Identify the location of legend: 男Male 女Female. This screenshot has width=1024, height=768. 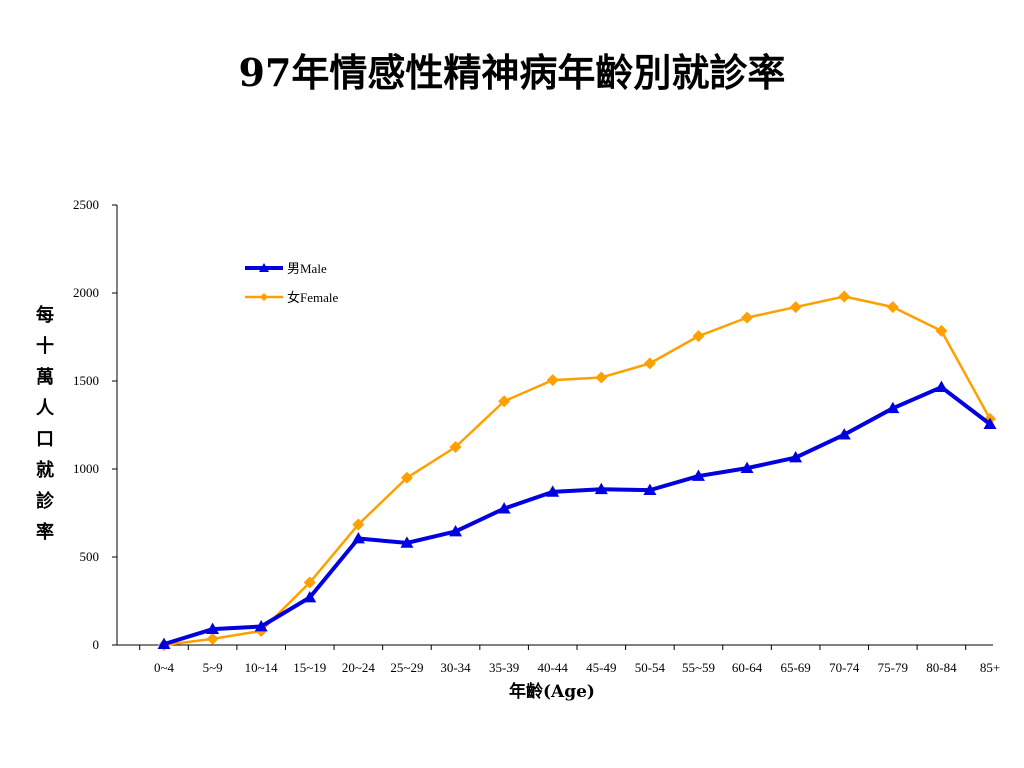
(291, 283).